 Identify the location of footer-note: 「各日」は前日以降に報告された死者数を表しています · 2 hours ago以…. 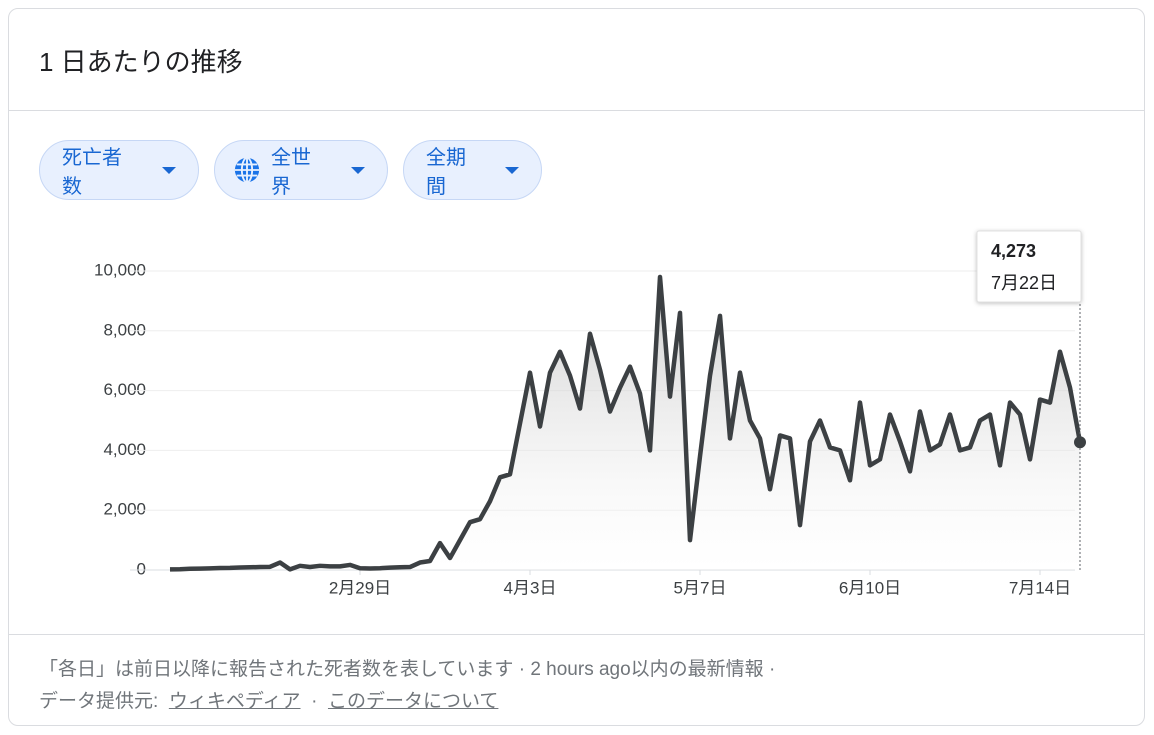
(407, 669).